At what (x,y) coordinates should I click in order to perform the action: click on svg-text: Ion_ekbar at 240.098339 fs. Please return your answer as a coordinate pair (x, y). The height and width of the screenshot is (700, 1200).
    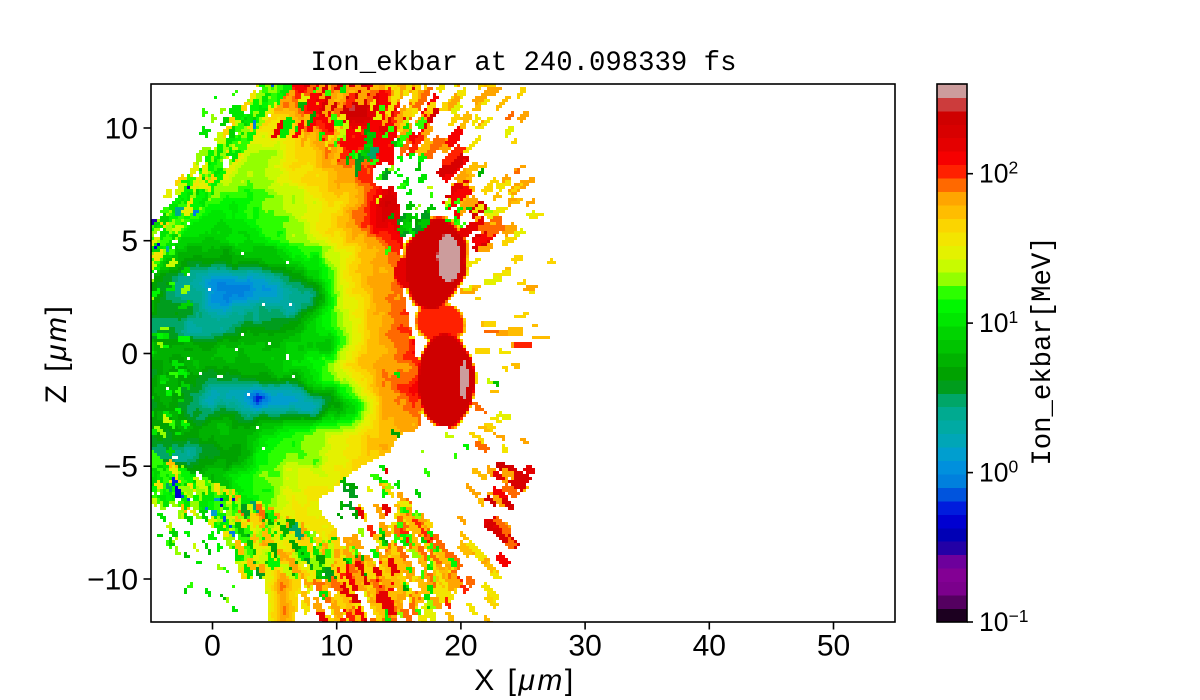
    Looking at the image, I should click on (524, 63).